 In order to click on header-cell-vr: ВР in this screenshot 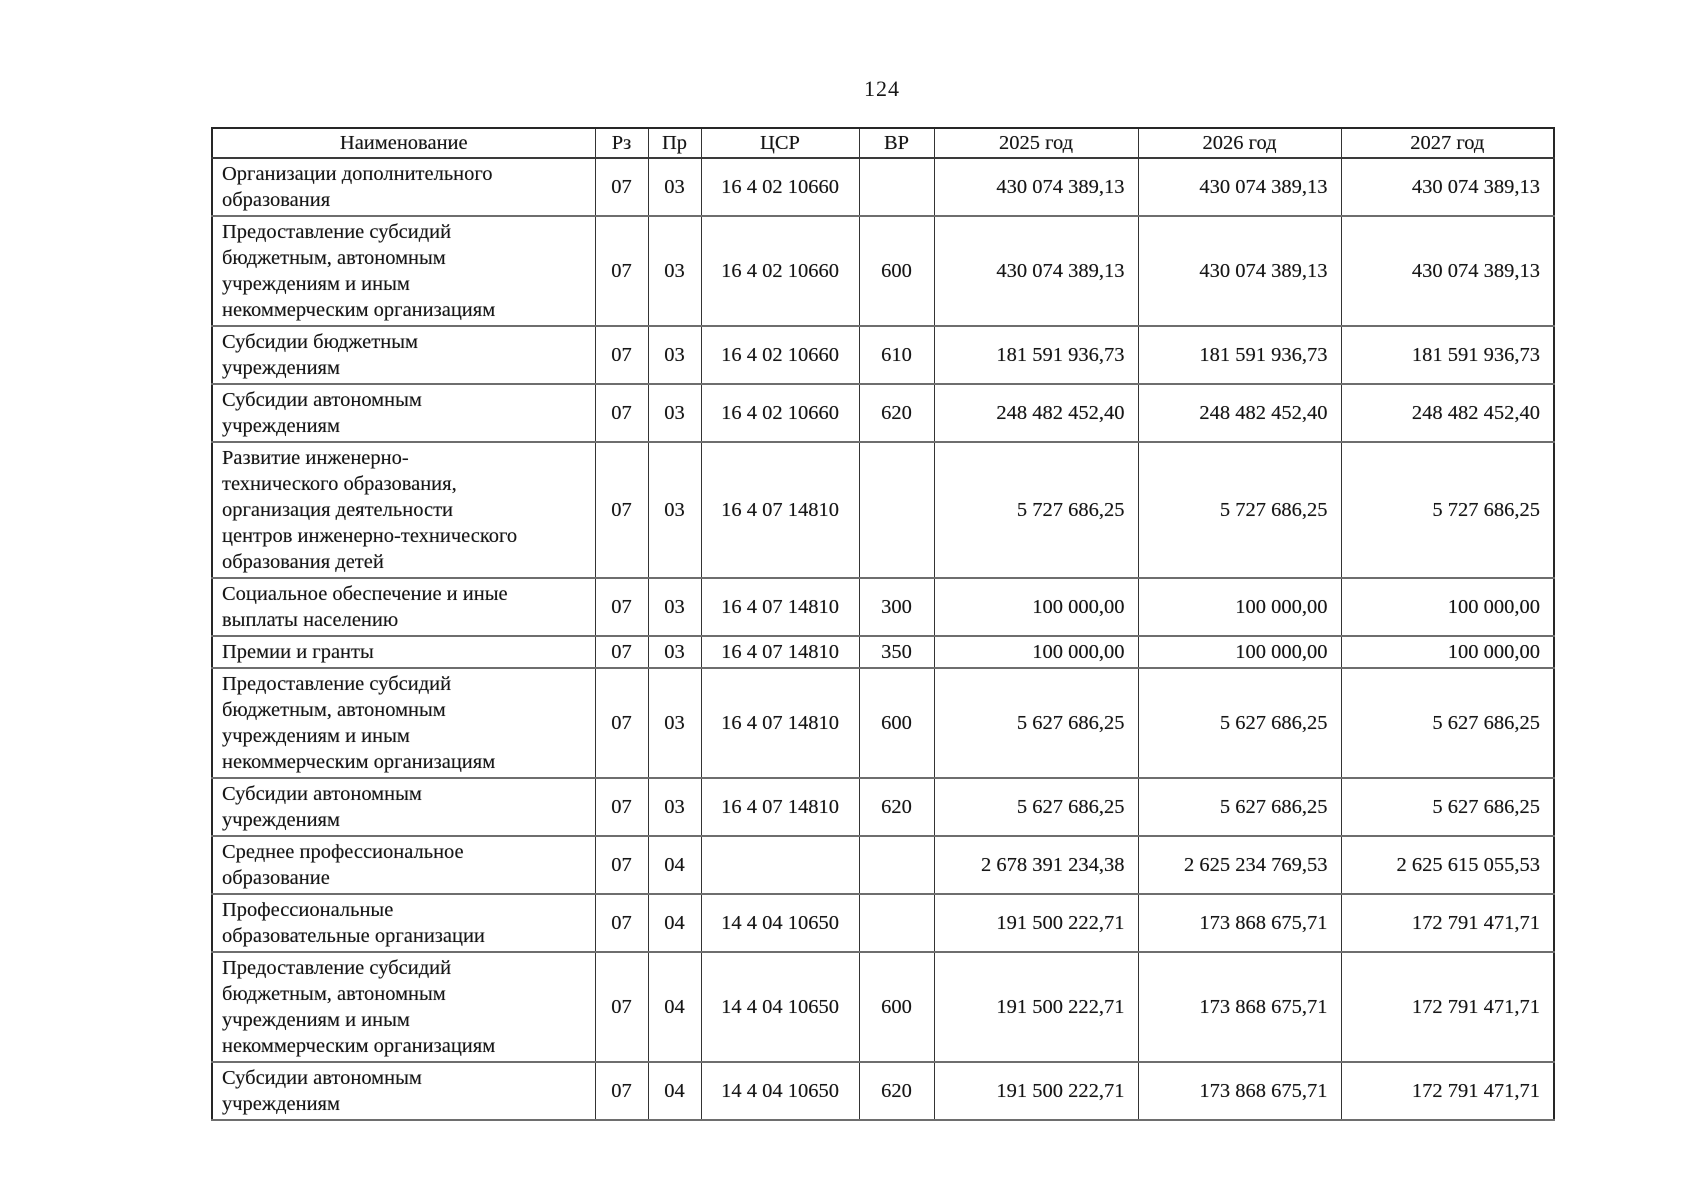, I will do `click(896, 143)`.